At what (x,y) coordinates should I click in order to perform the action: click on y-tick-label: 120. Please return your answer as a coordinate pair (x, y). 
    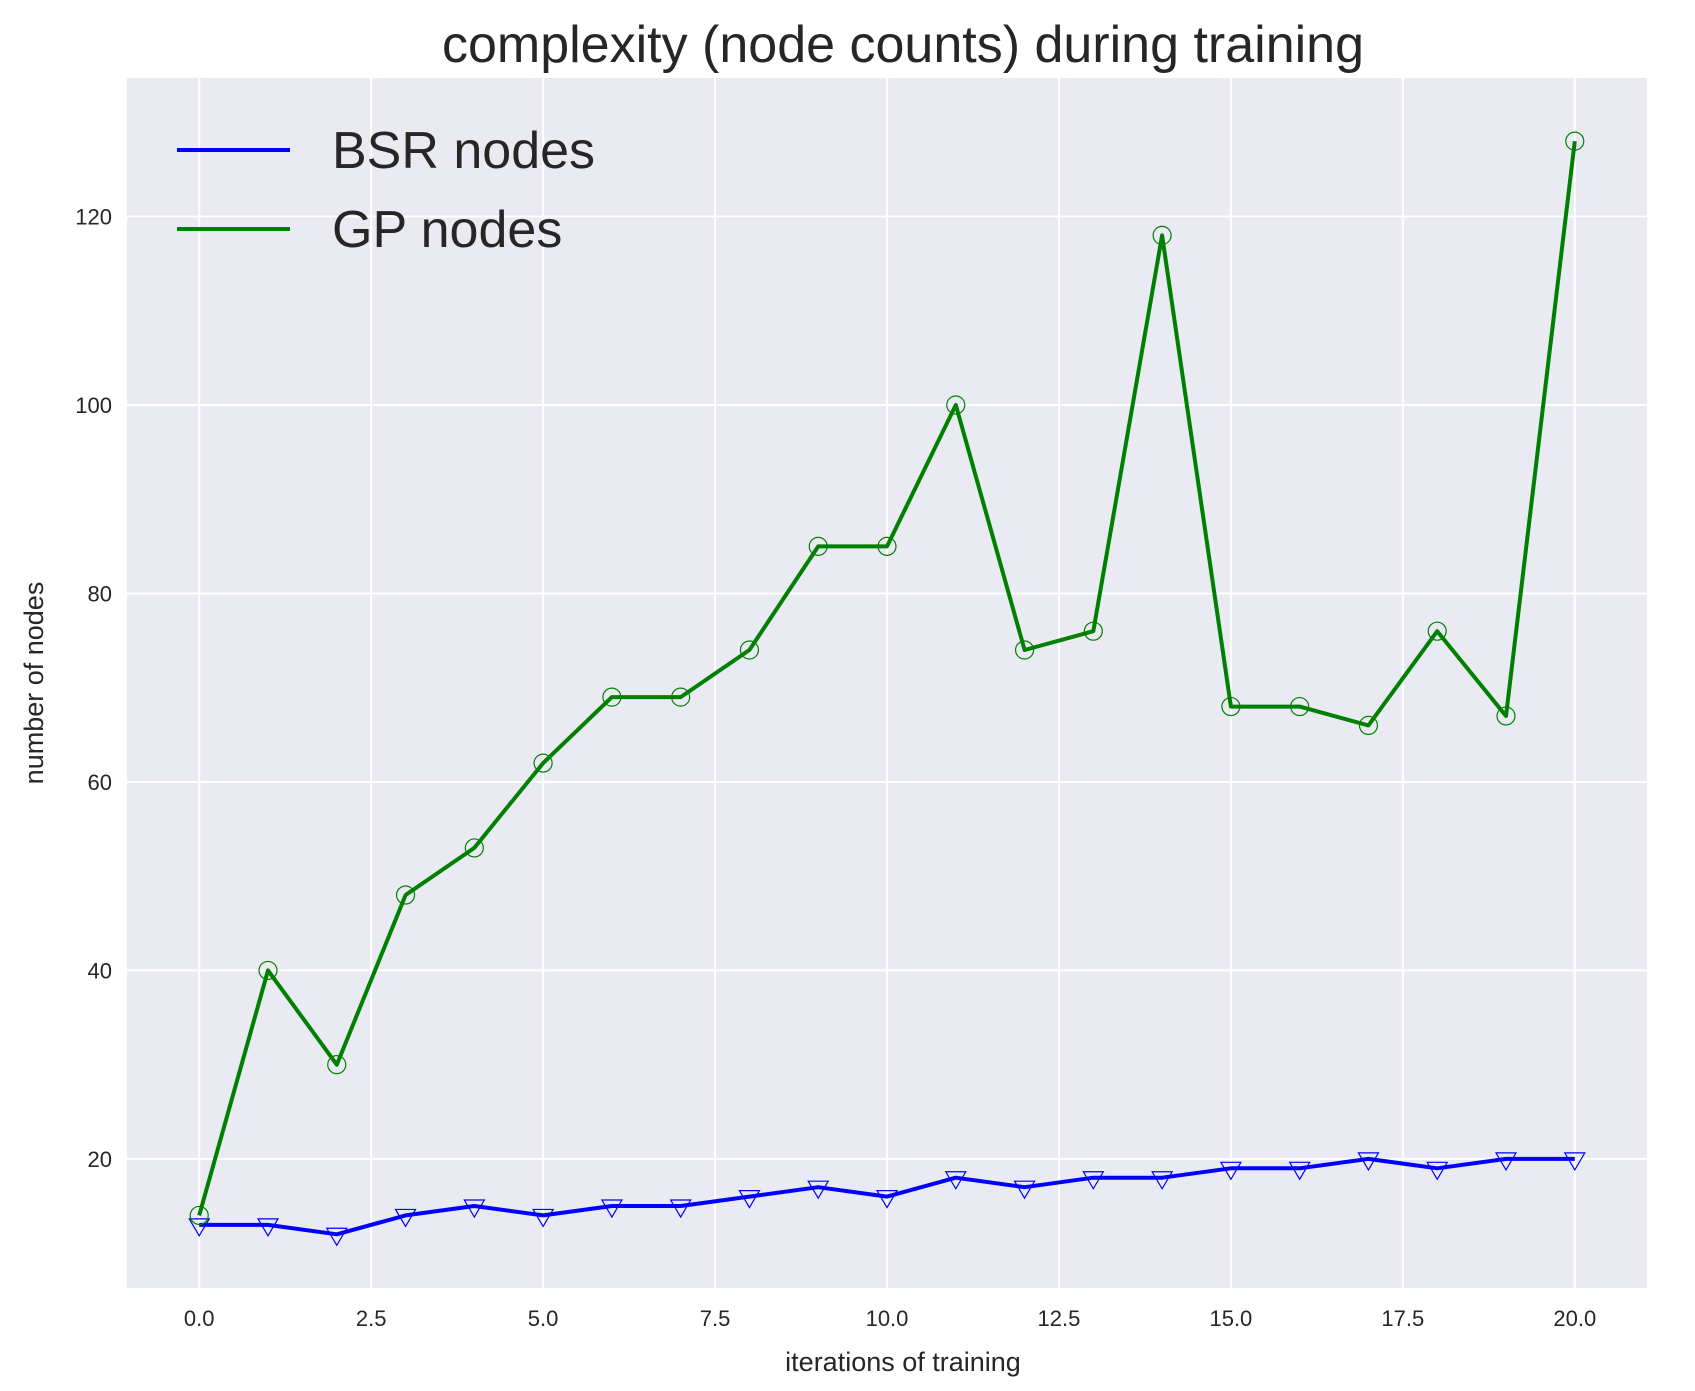
    Looking at the image, I should click on (93, 217).